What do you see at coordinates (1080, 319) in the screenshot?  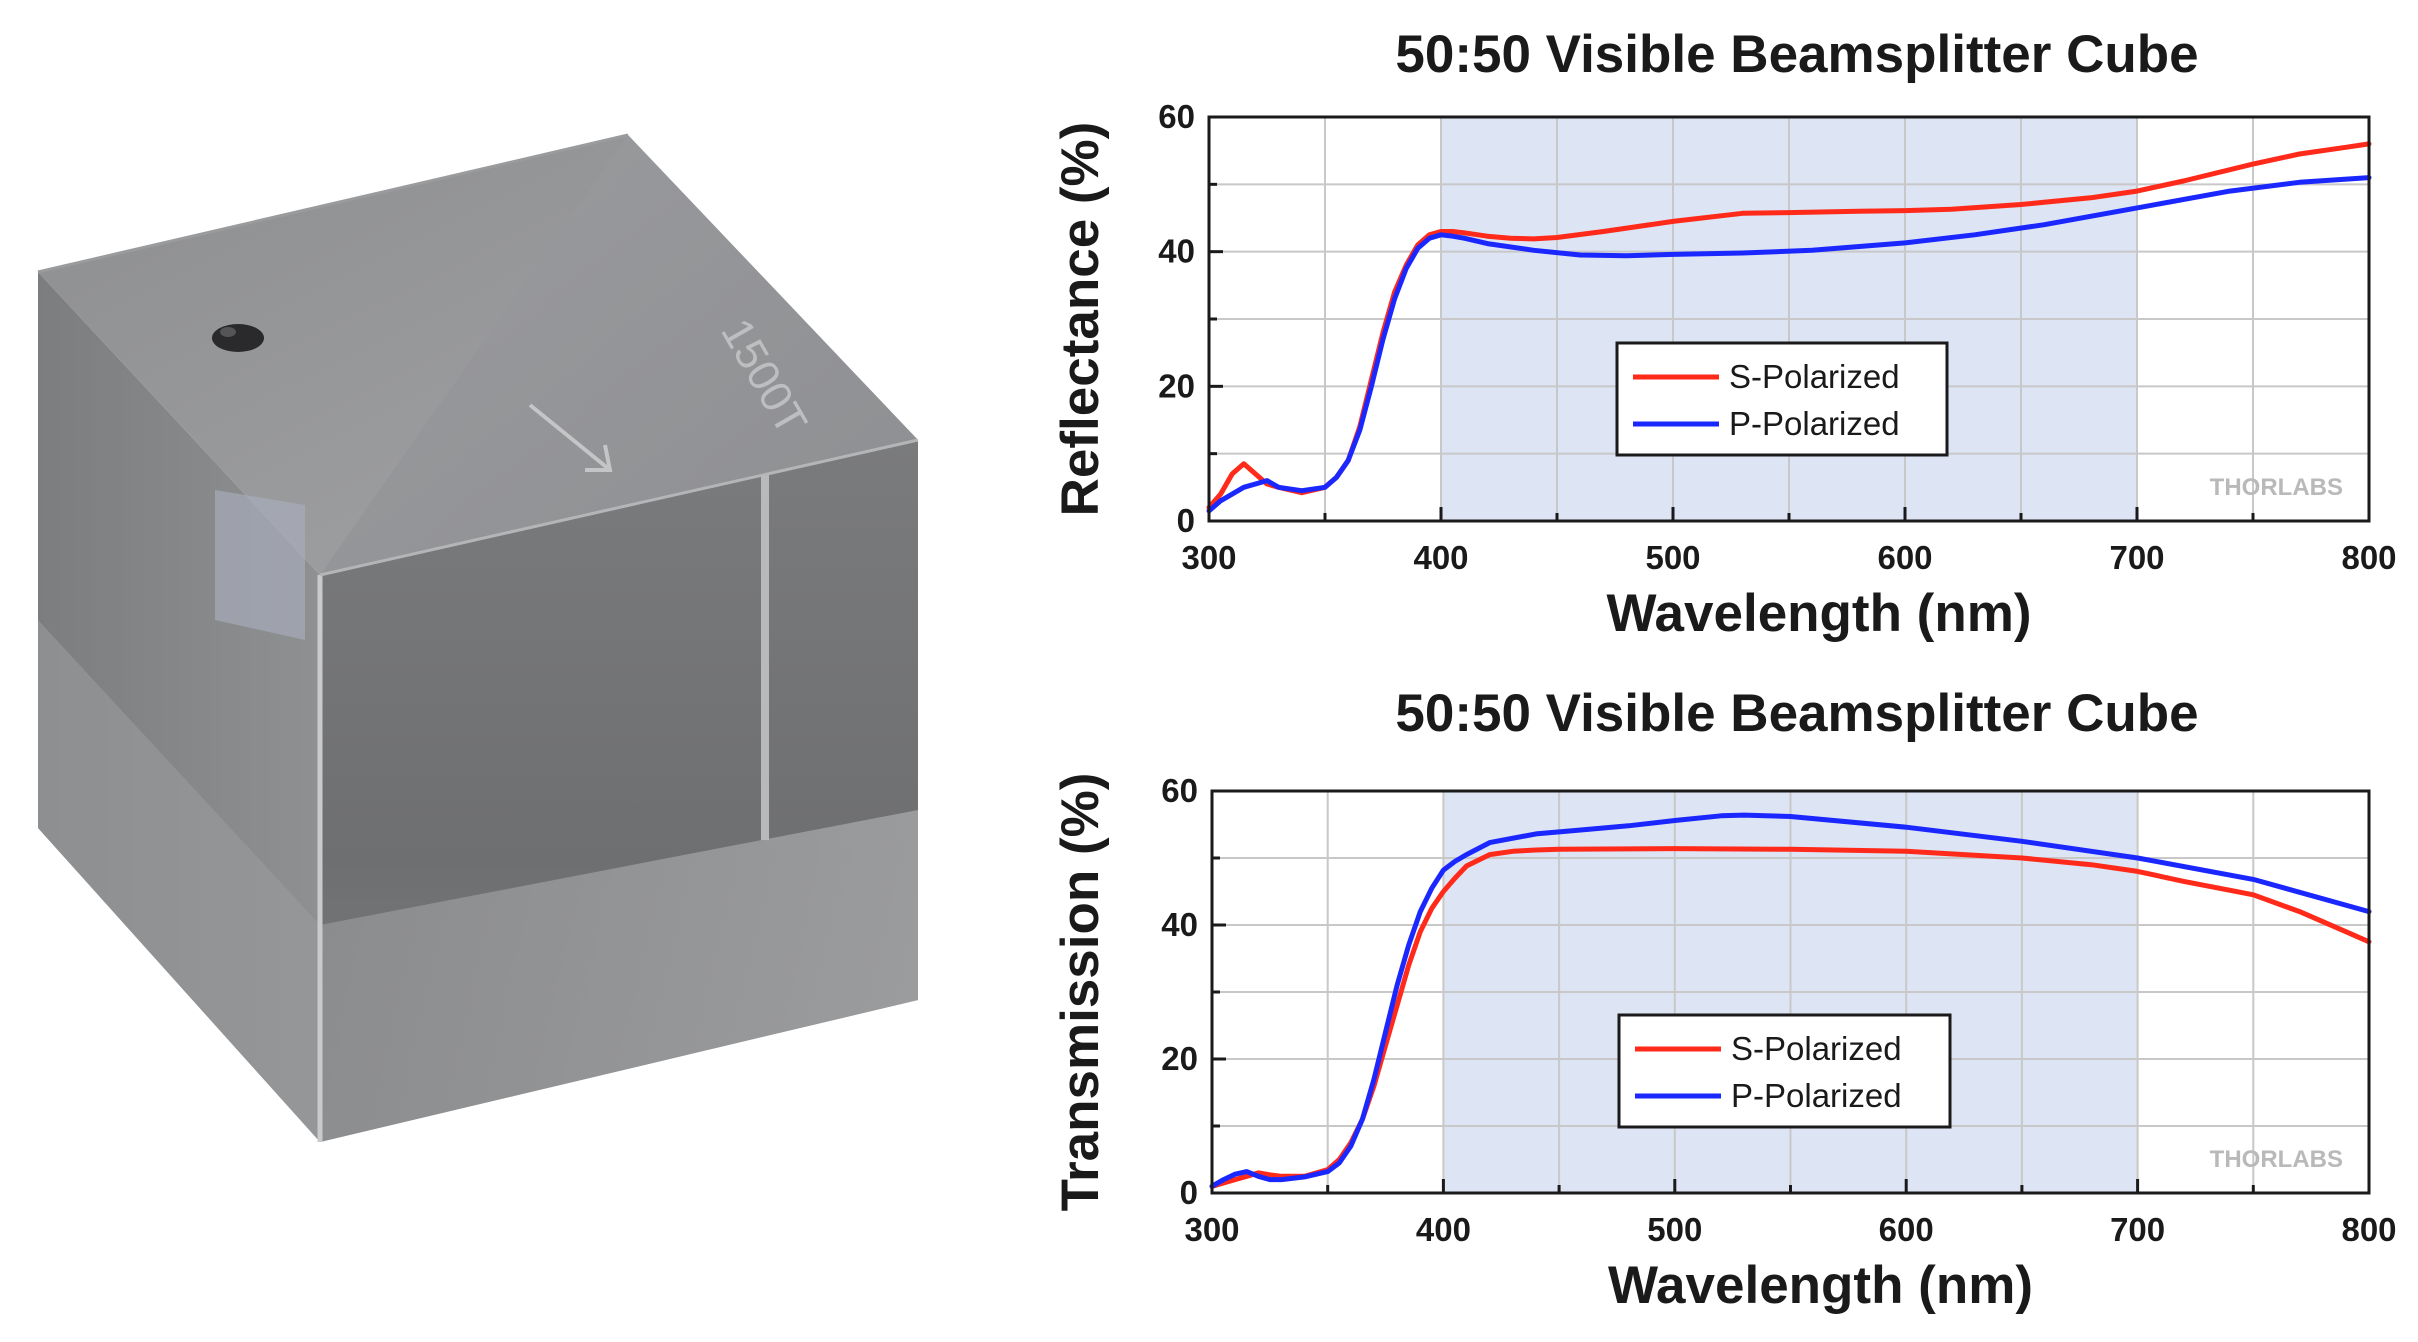 I see `y-axis-label: Reflectance (%)` at bounding box center [1080, 319].